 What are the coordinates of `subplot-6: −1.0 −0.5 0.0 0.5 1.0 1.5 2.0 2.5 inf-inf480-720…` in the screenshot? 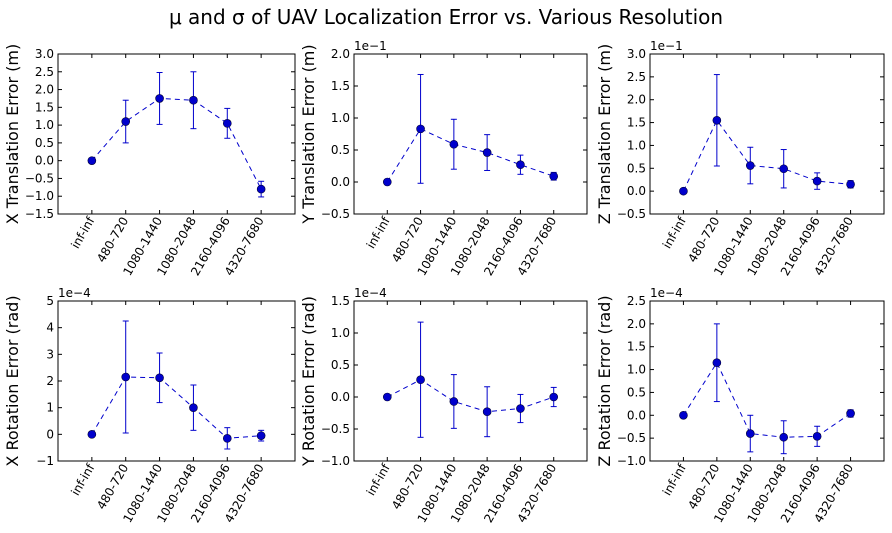 It's located at (740, 405).